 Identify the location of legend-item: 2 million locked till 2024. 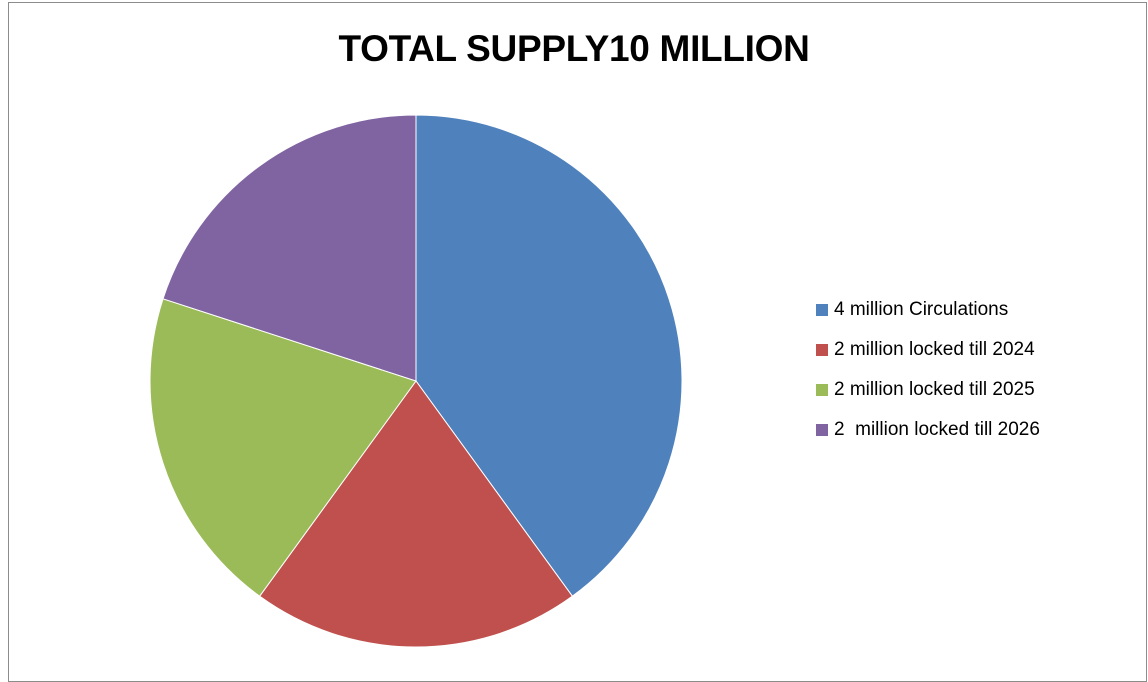
(928, 350).